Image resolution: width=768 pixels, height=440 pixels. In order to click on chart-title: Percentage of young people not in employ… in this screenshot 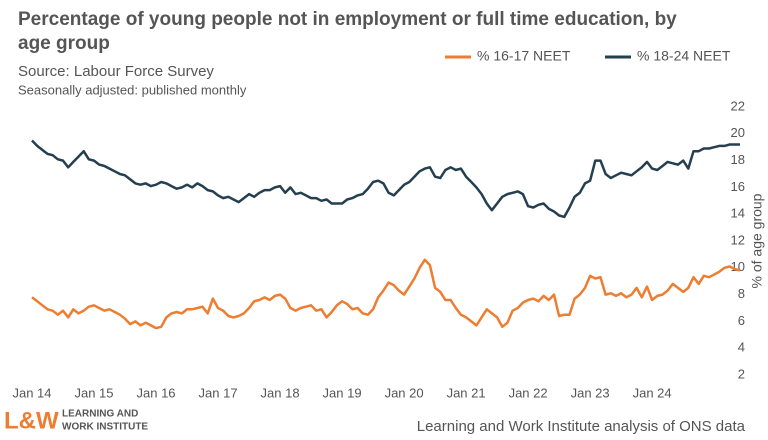, I will do `click(347, 31)`.